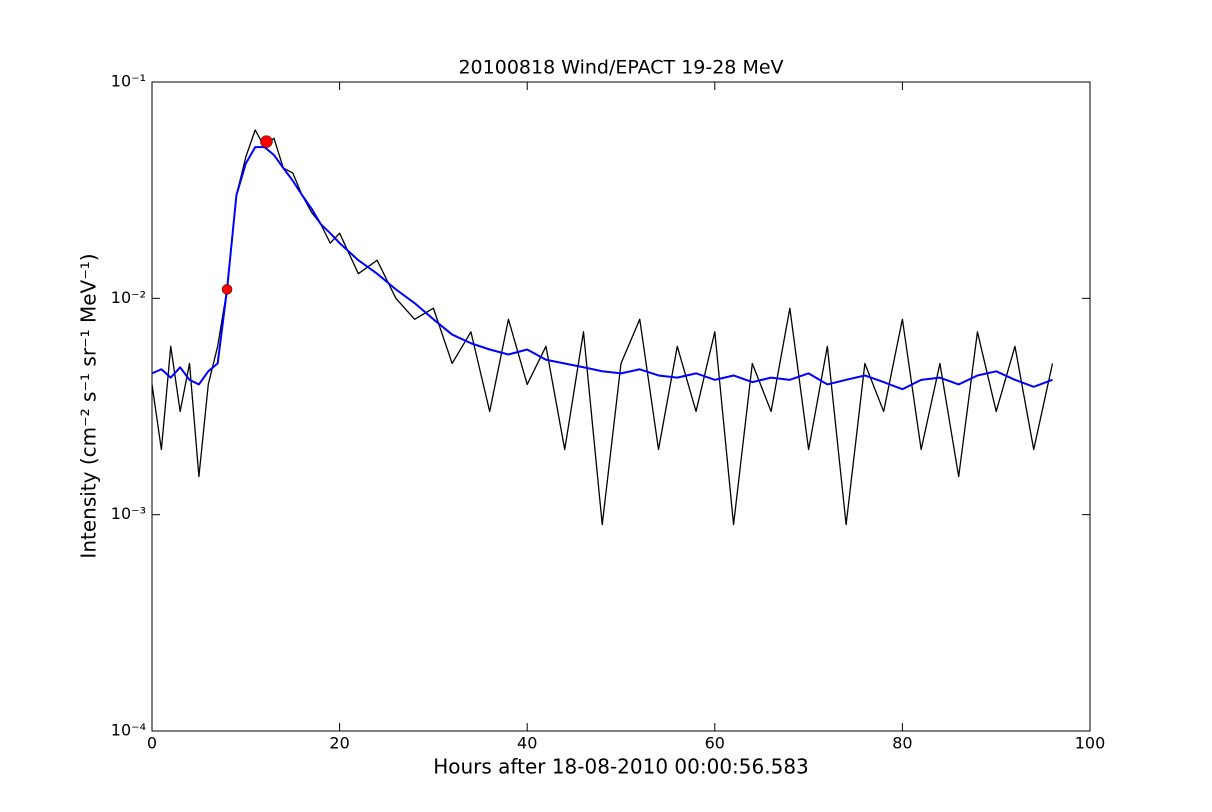 This screenshot has height=812, width=1212. Describe the element at coordinates (339, 743) in the screenshot. I see `x-tick-label: 20` at that location.